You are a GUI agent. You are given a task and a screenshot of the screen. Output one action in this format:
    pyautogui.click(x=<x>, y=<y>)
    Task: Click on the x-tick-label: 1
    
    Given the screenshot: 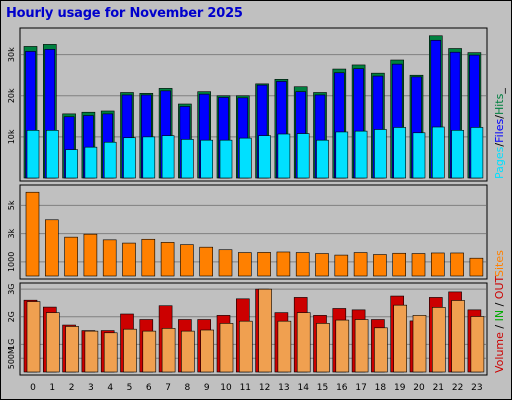 What is the action you would take?
    pyautogui.click(x=52, y=388)
    